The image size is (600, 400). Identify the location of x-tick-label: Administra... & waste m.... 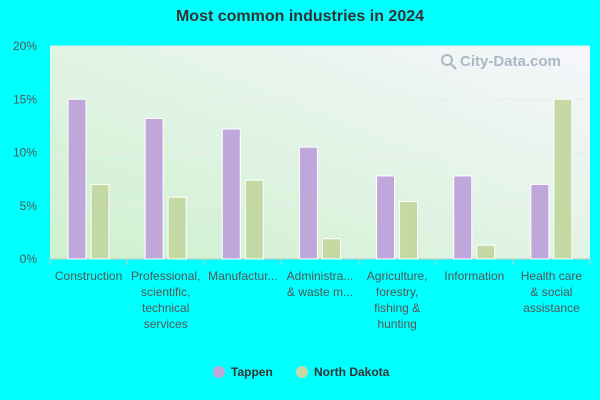
(320, 284).